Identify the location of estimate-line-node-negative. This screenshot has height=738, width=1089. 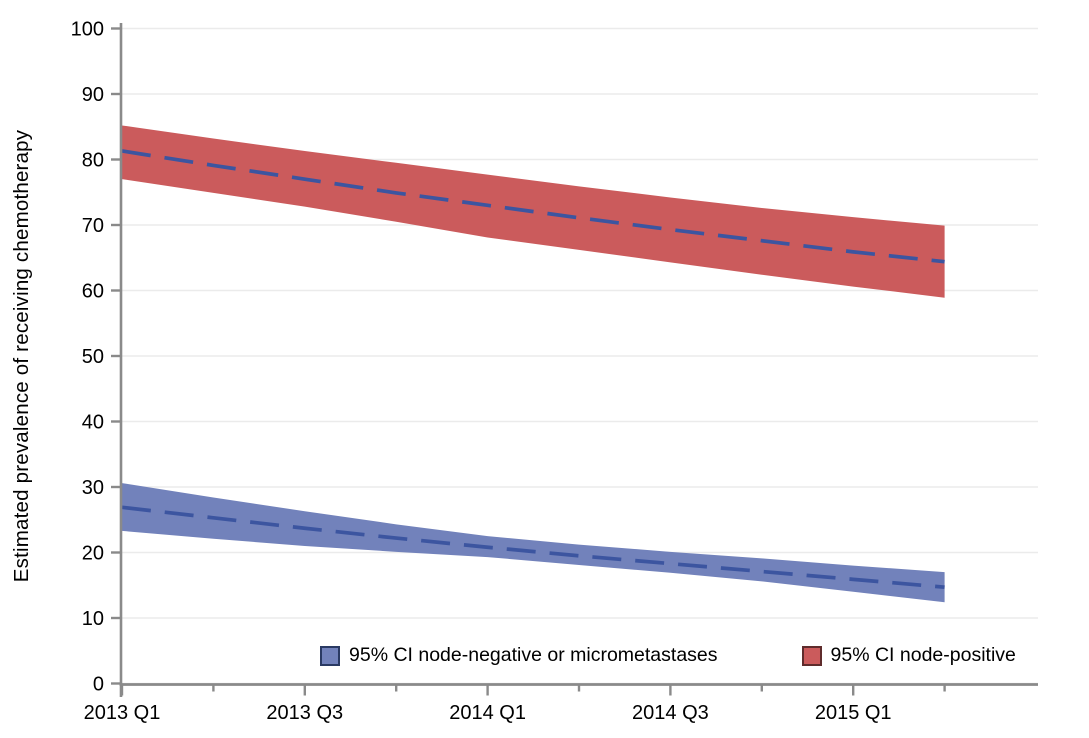
(533, 547).